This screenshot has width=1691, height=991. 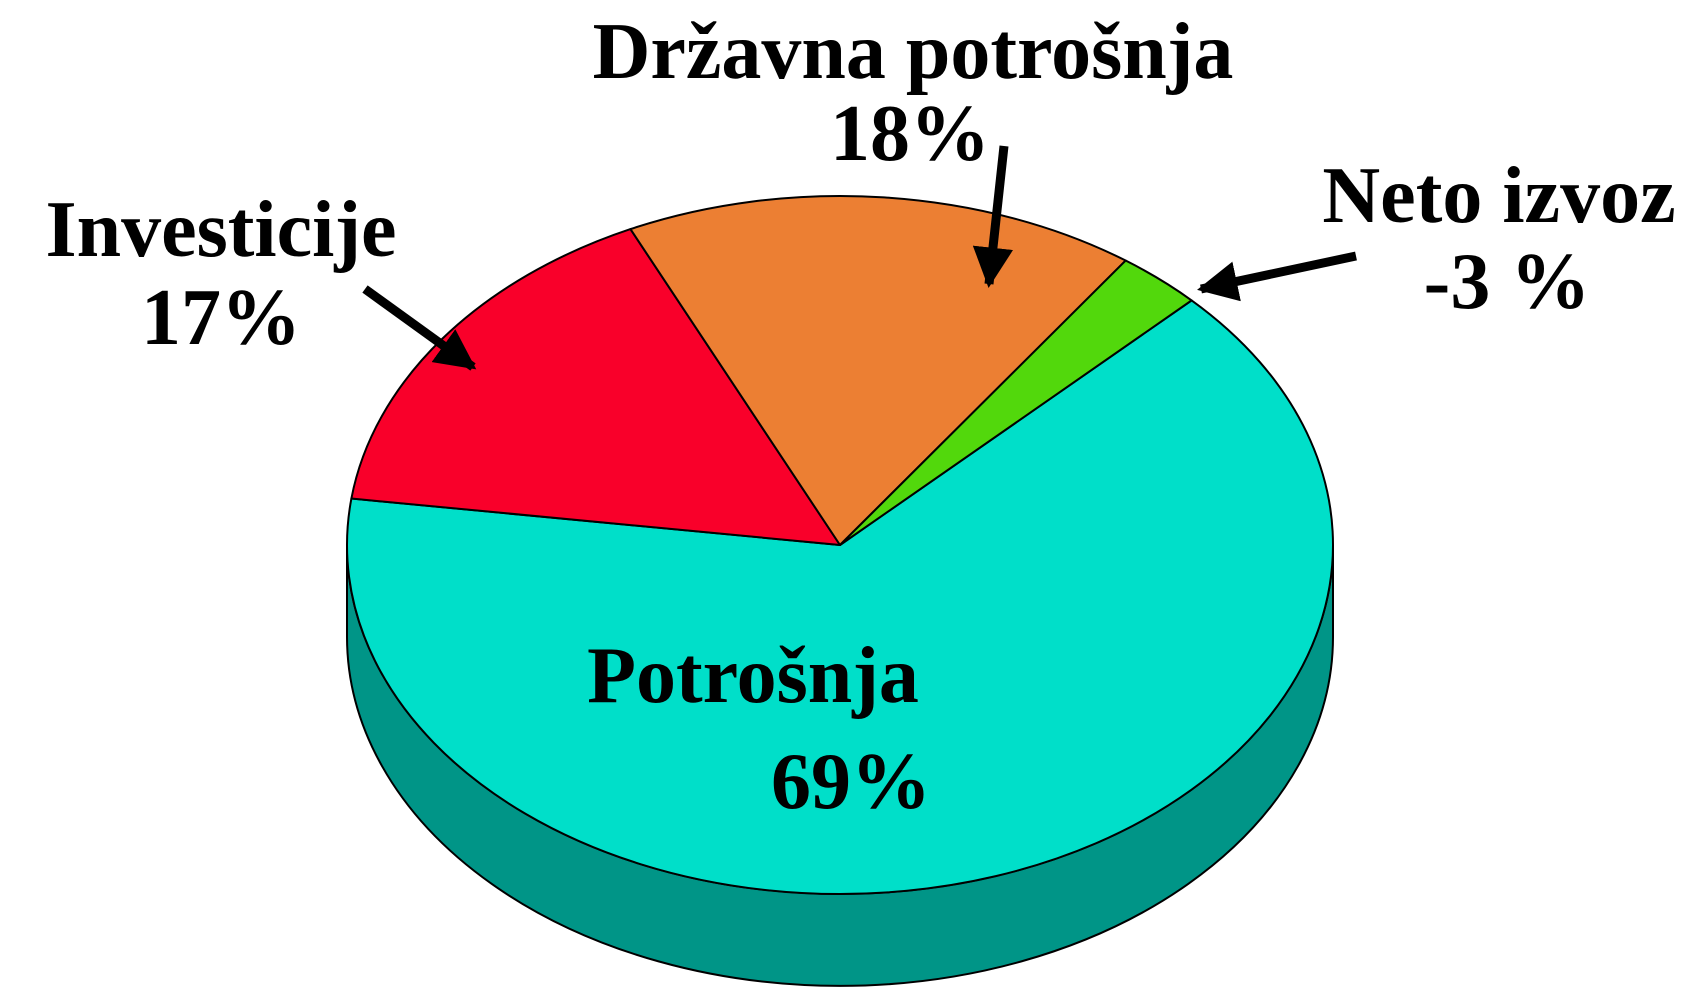 What do you see at coordinates (859, 258) in the screenshot?
I see `arrows` at bounding box center [859, 258].